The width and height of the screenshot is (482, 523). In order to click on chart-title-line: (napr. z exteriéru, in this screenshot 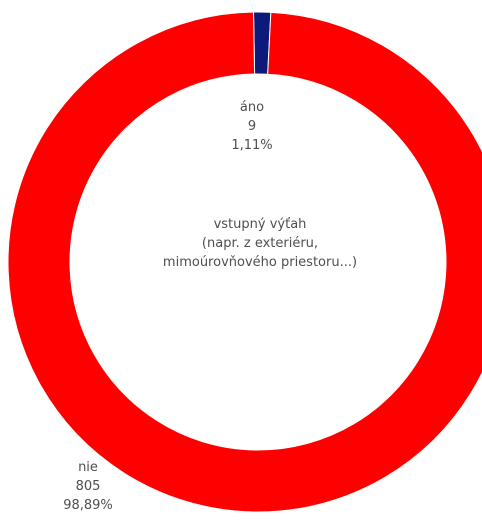, I will do `click(260, 243)`.